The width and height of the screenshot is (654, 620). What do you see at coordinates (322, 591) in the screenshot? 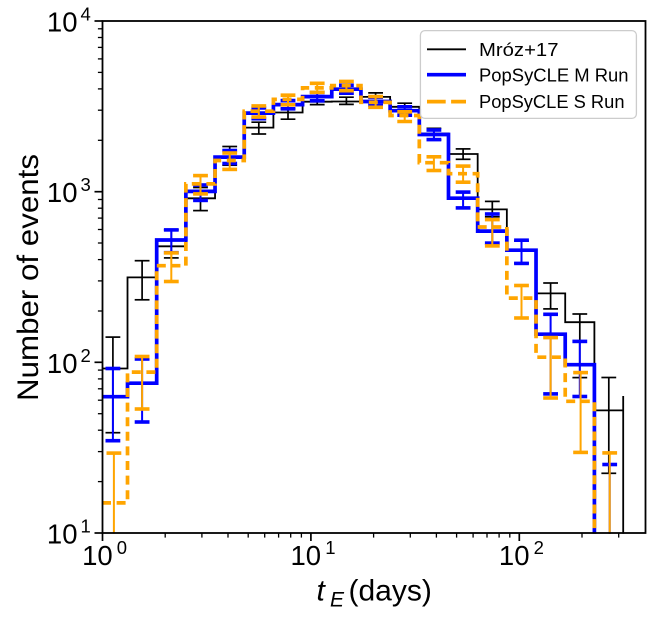
I see `svg-text: t` at bounding box center [322, 591].